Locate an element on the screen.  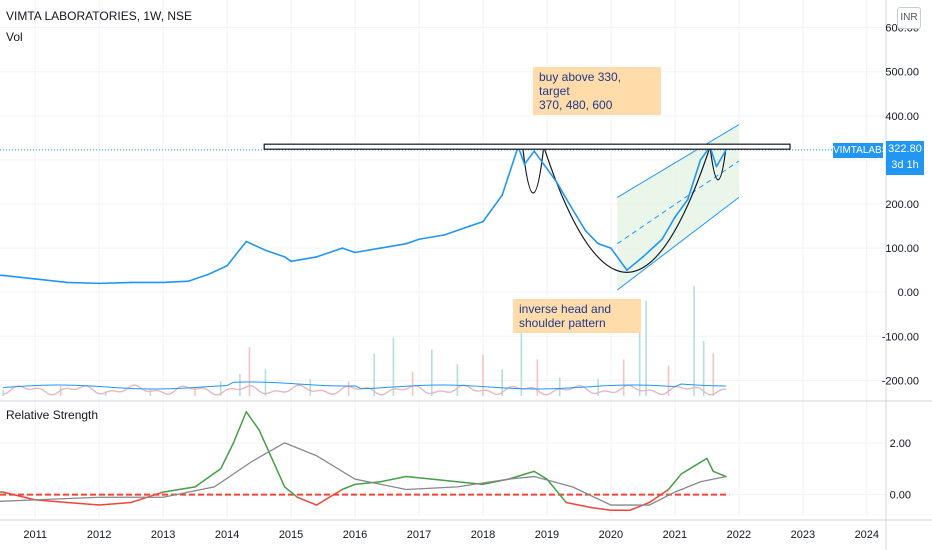
time-tick-label: 2022 is located at coordinates (739, 535).